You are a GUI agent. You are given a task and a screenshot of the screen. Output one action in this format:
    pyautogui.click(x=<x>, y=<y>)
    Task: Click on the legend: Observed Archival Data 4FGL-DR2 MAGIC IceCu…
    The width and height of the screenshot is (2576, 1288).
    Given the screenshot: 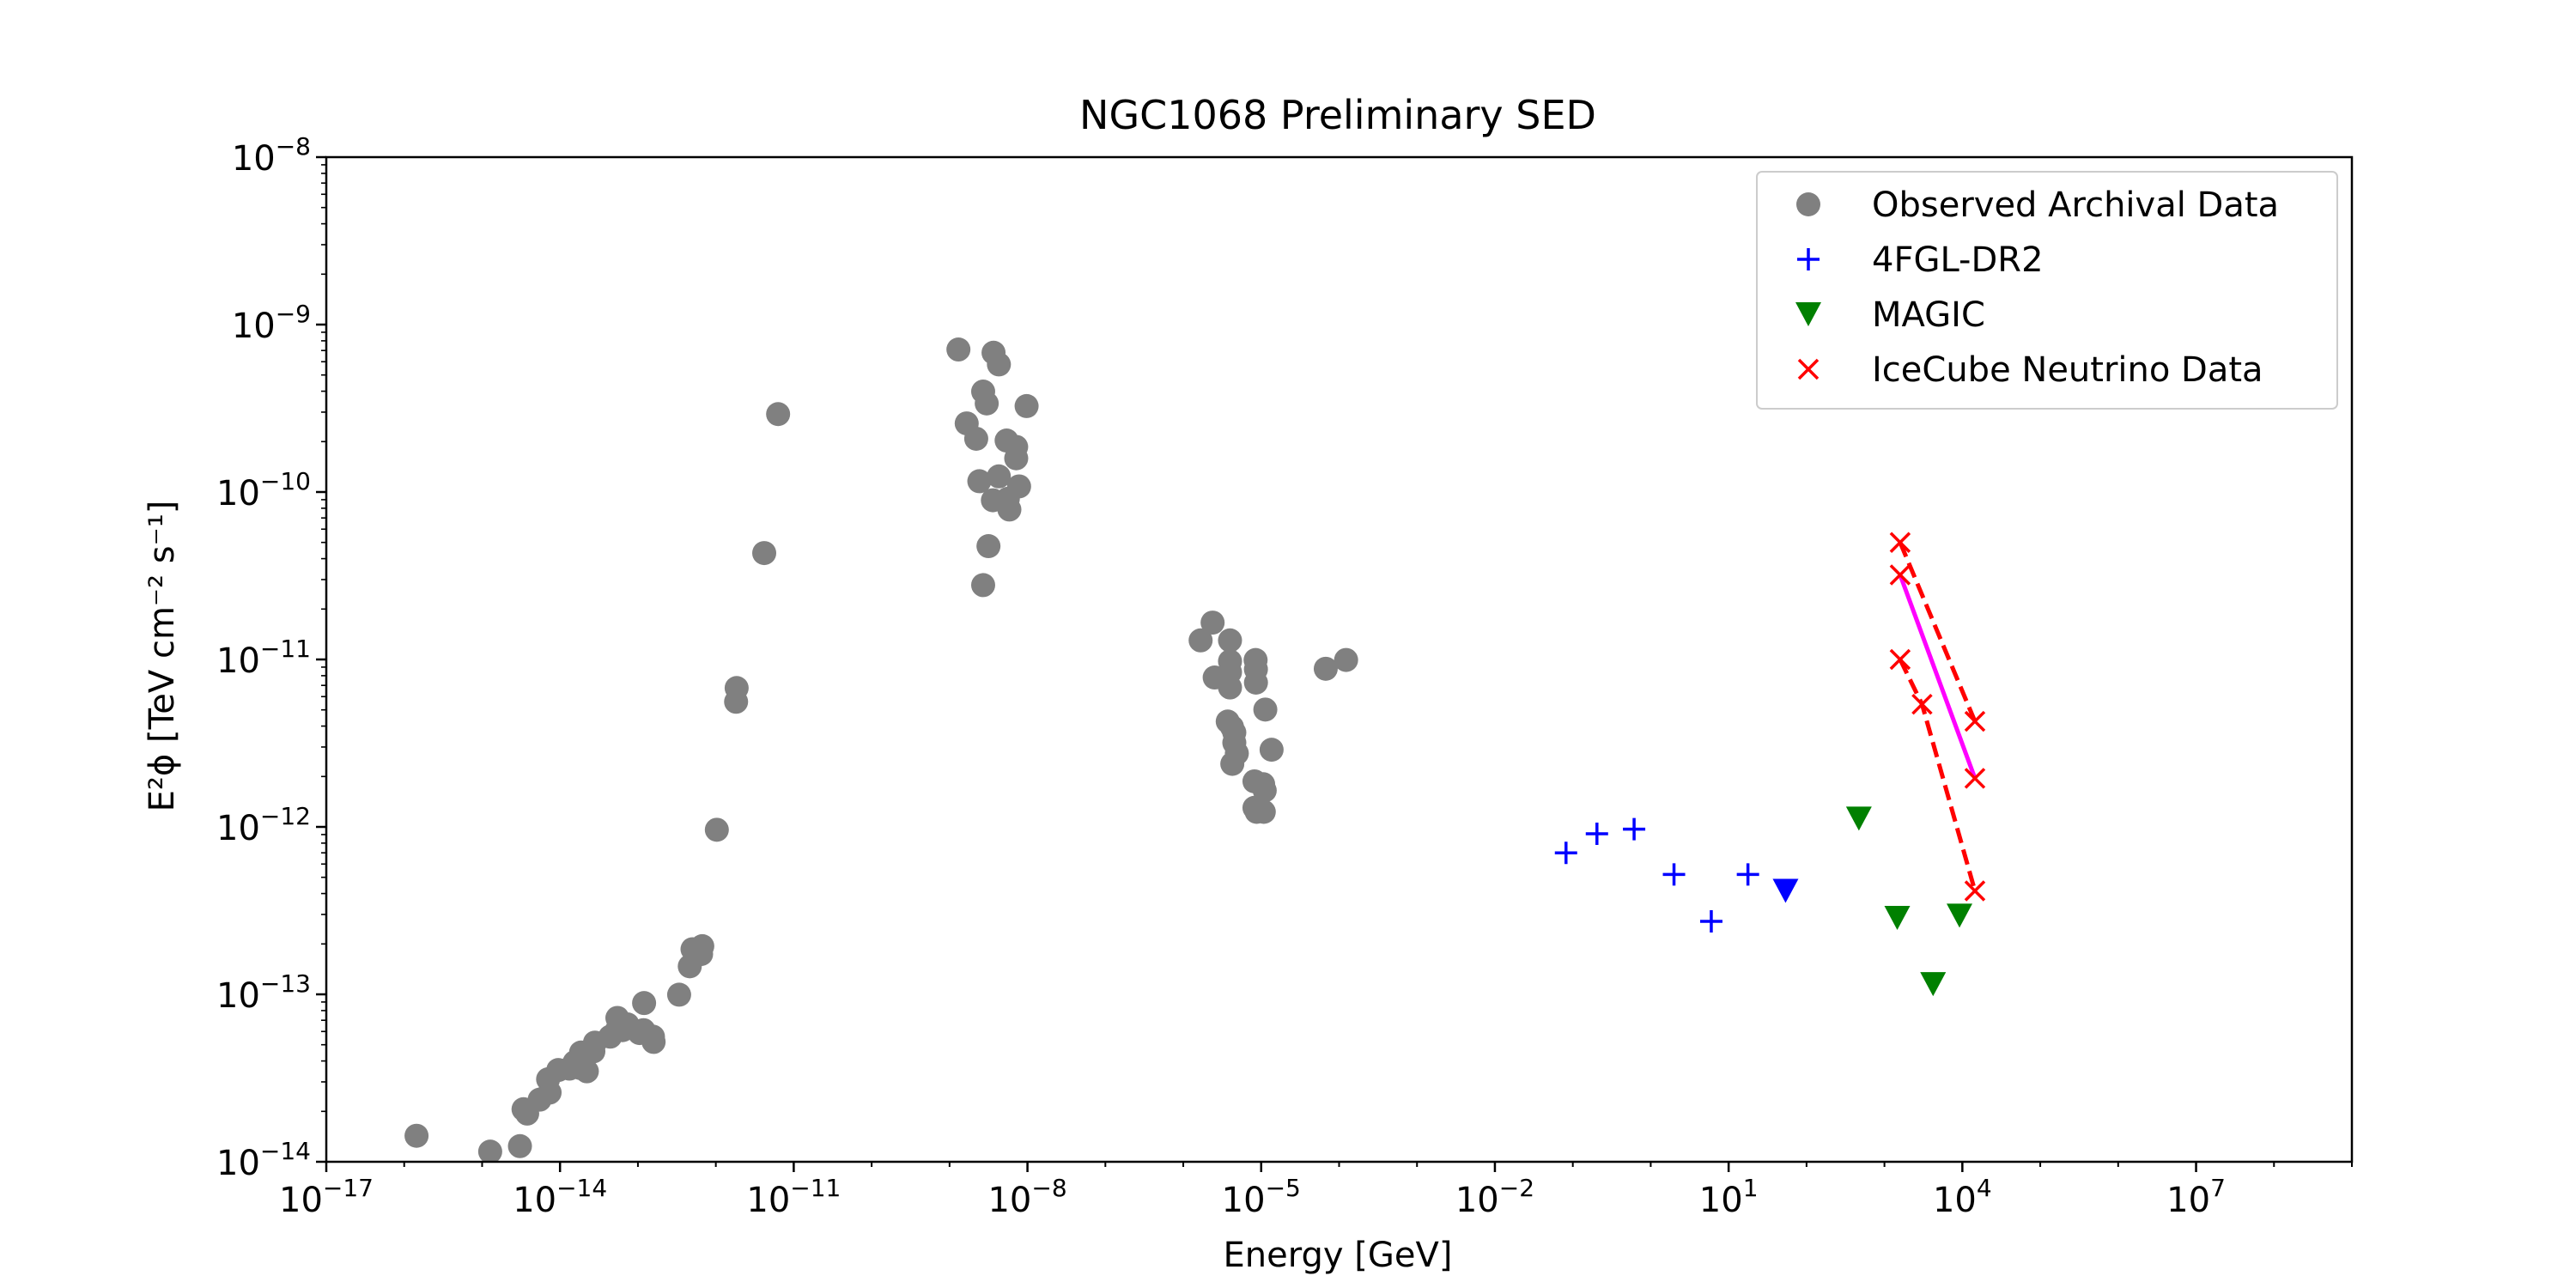 What is the action you would take?
    pyautogui.click(x=2047, y=291)
    